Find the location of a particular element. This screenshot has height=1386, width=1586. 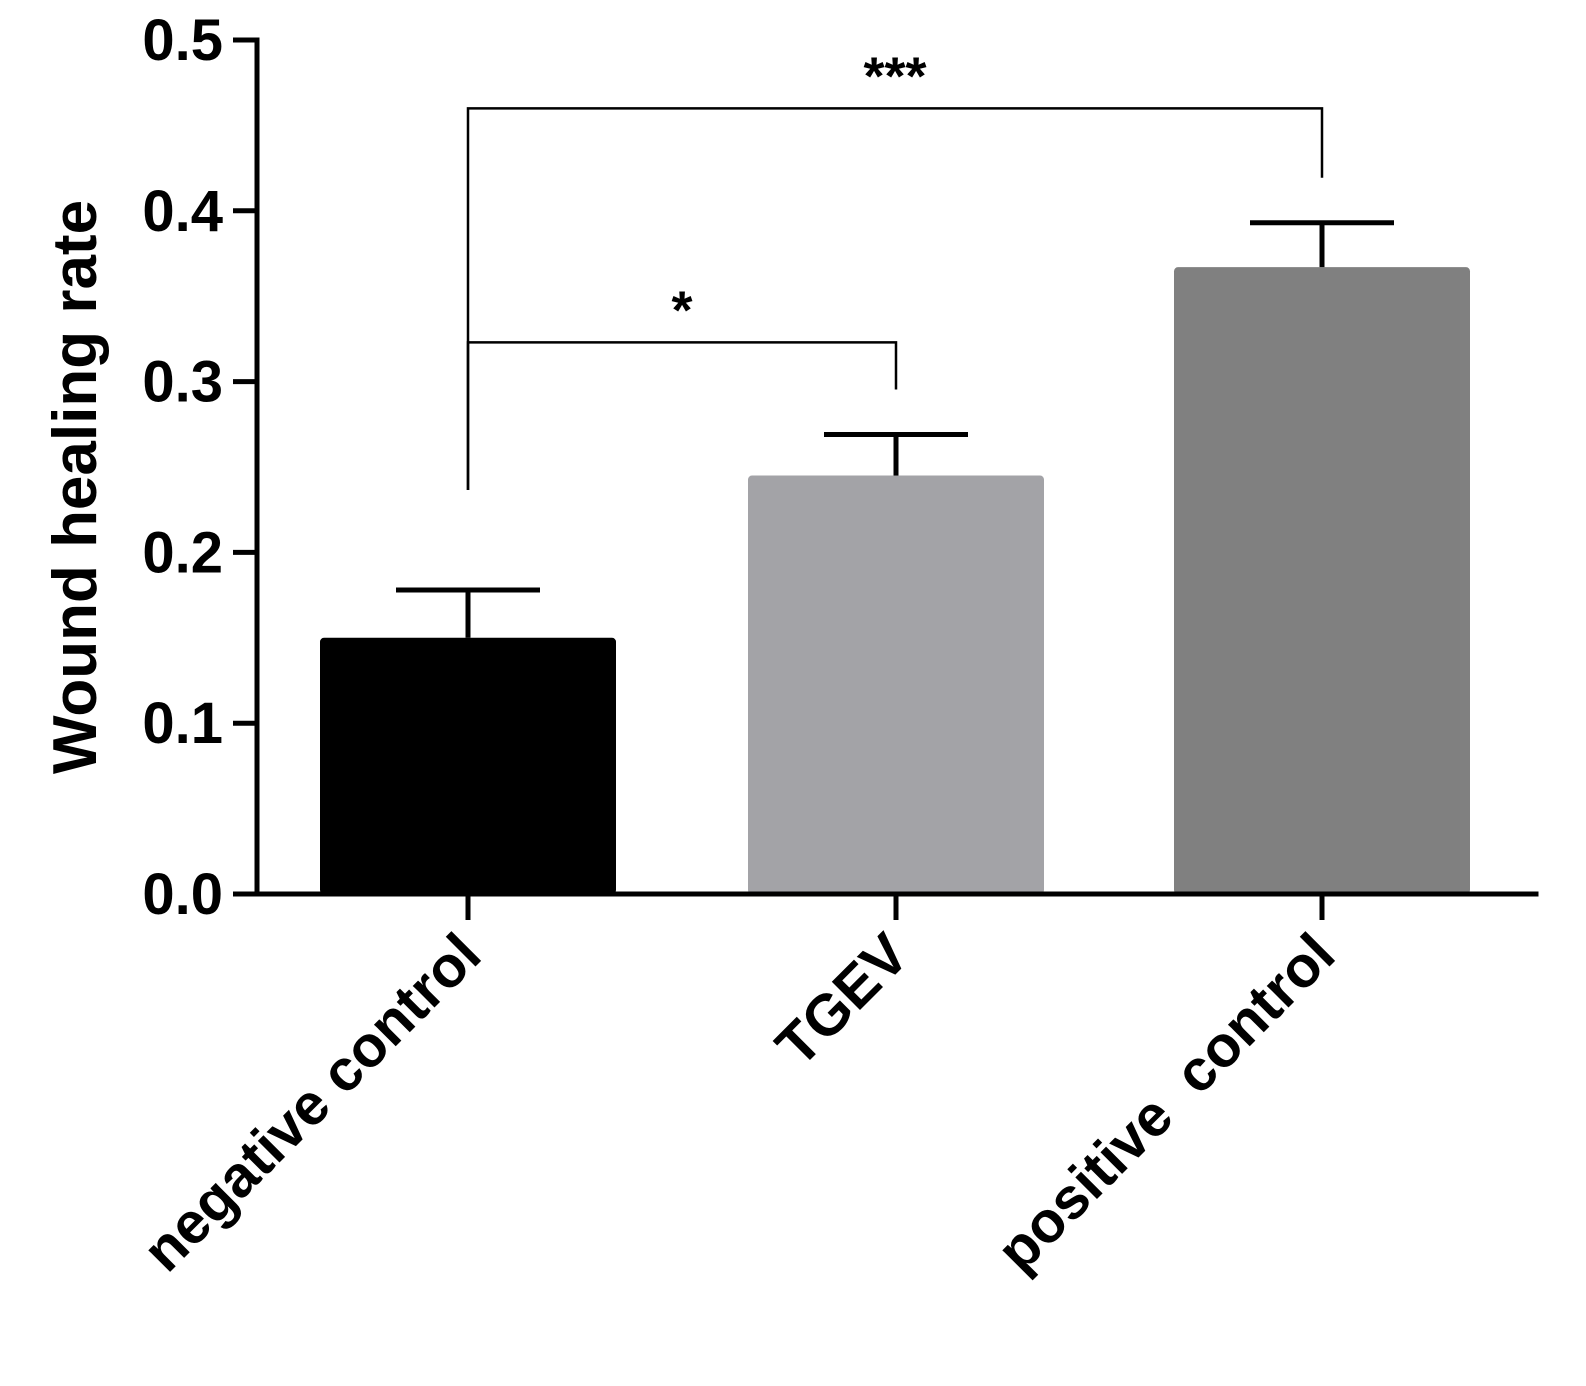

y-tick-label: 0.3 is located at coordinates (182, 382).